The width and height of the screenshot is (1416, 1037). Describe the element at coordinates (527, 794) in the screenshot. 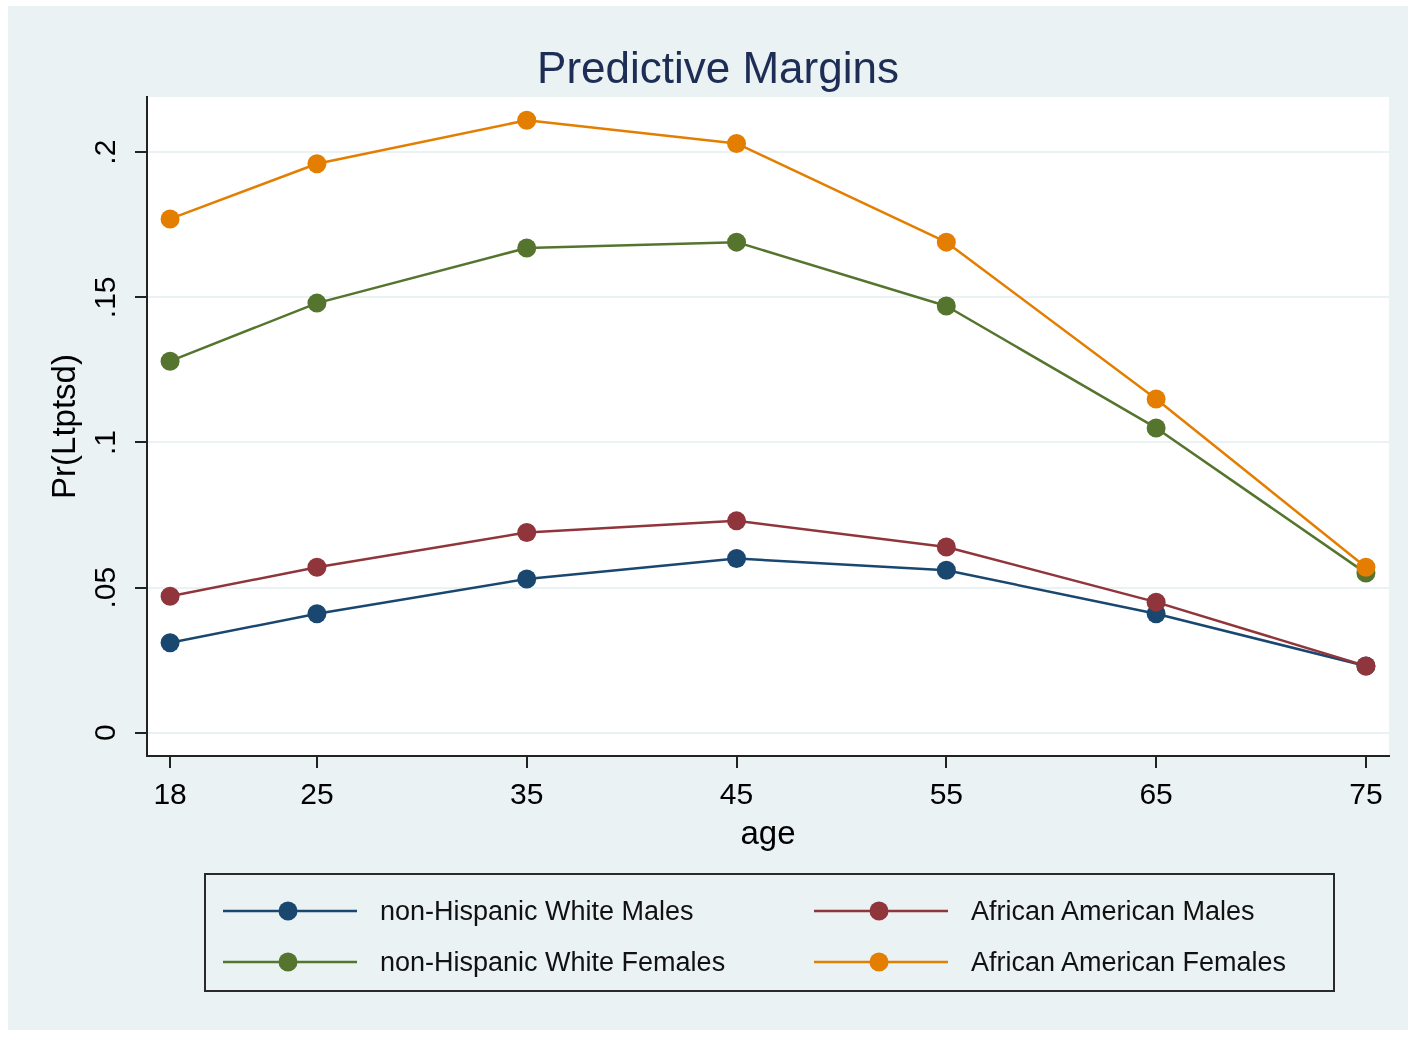

I see `x-tick-label: 35` at that location.